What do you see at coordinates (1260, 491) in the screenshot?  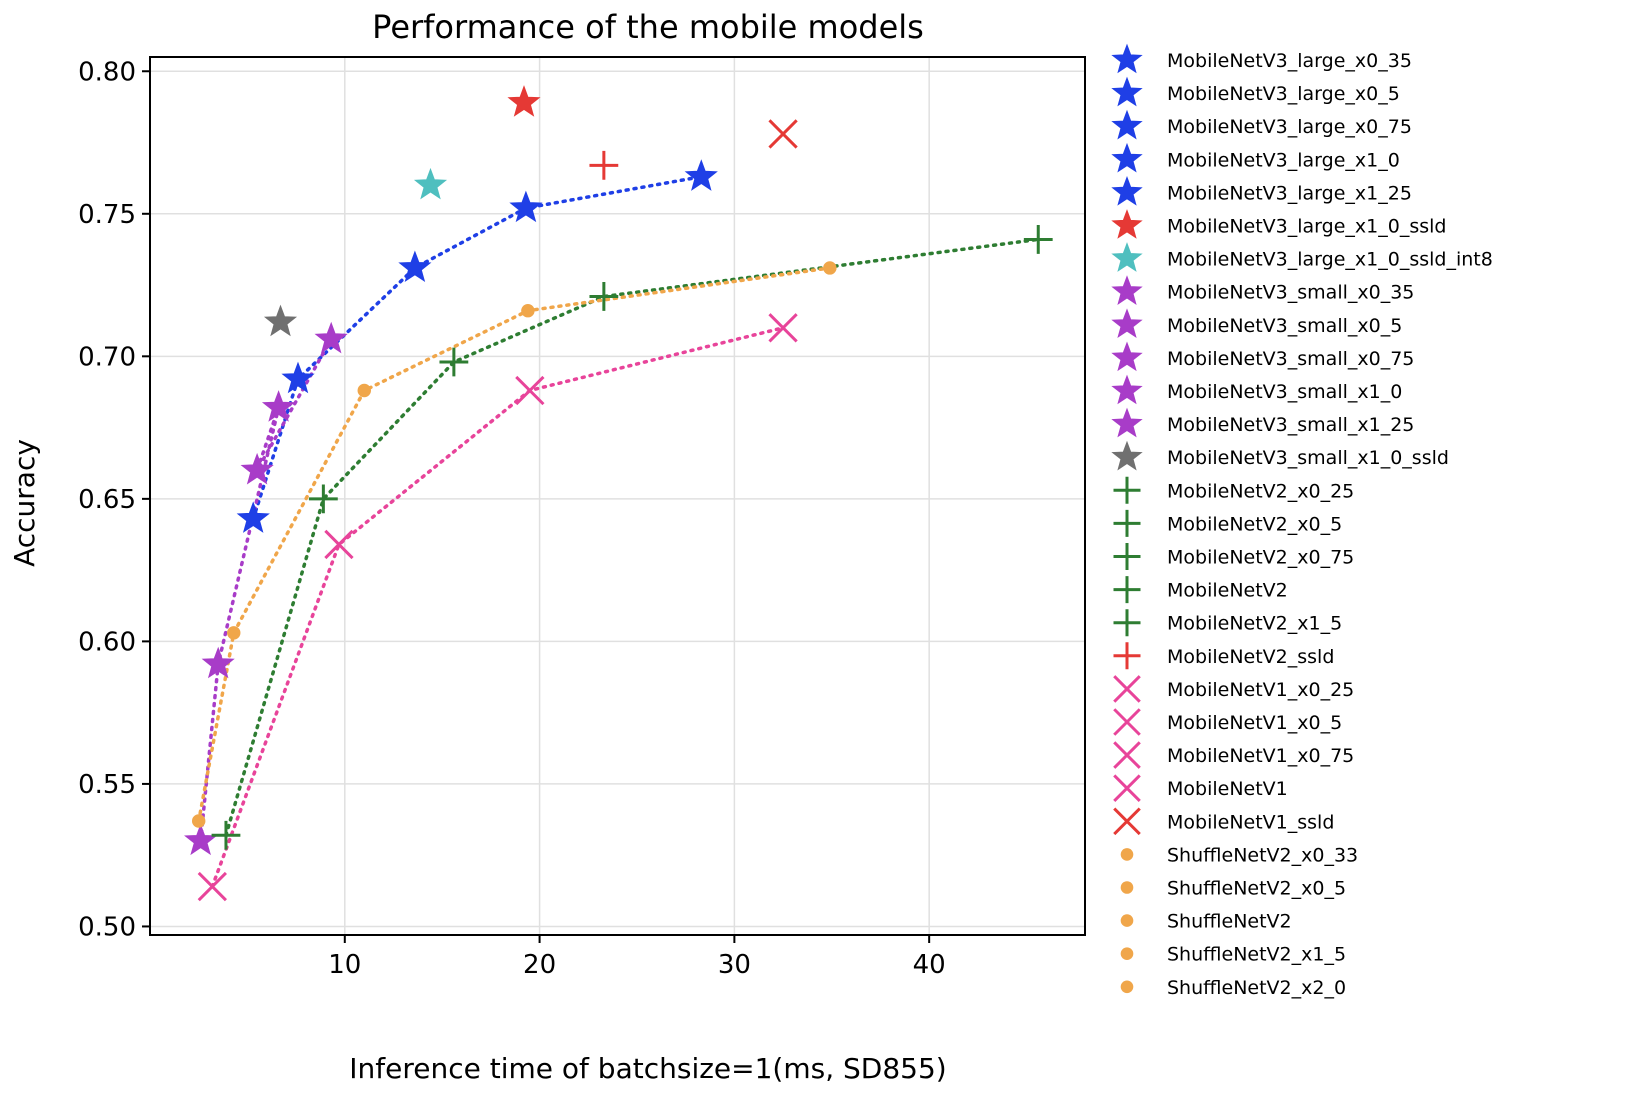 I see `legend-label: MobileNetV2_x0_25` at bounding box center [1260, 491].